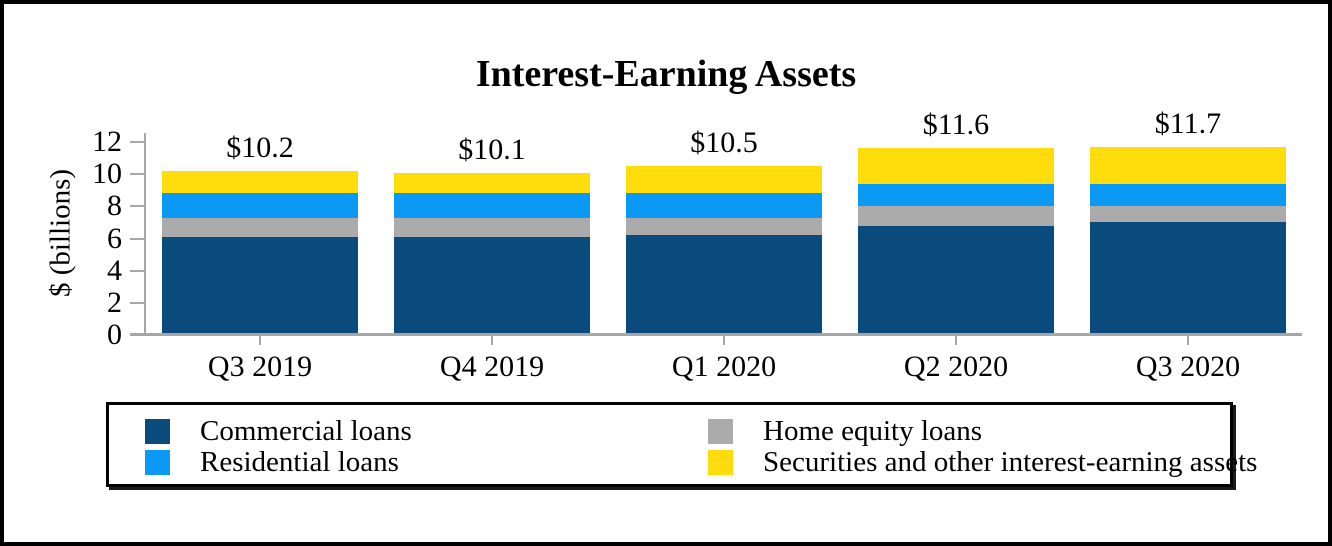 The width and height of the screenshot is (1332, 546). Describe the element at coordinates (114, 302) in the screenshot. I see `y-axis-tick-label: 2` at that location.